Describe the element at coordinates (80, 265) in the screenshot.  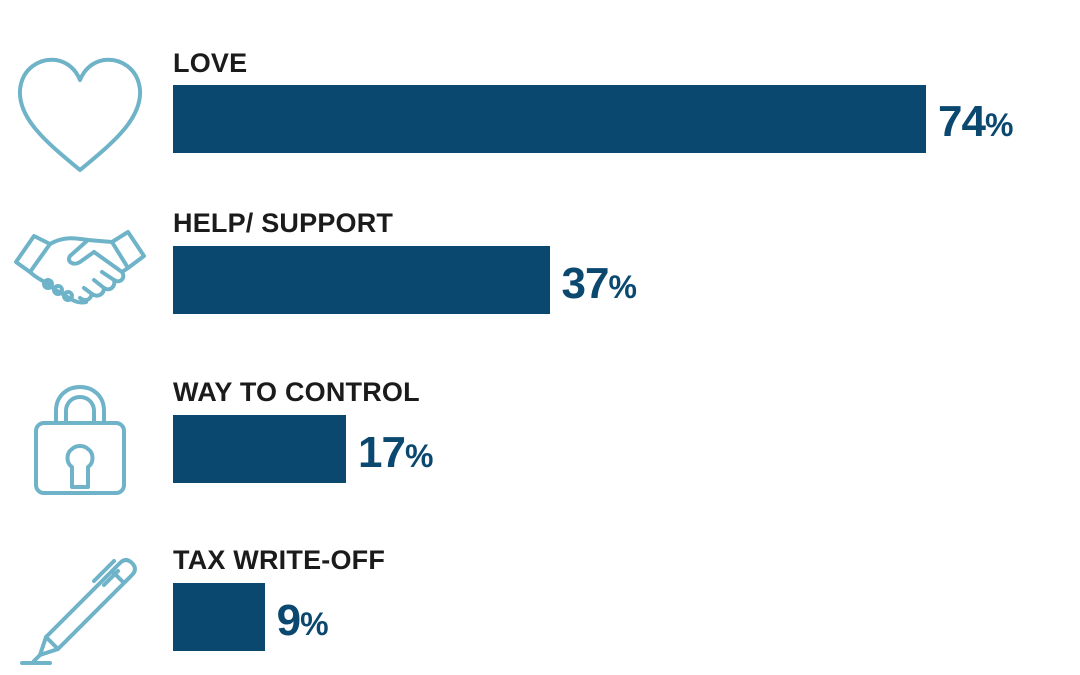
I see `handshake-icon` at that location.